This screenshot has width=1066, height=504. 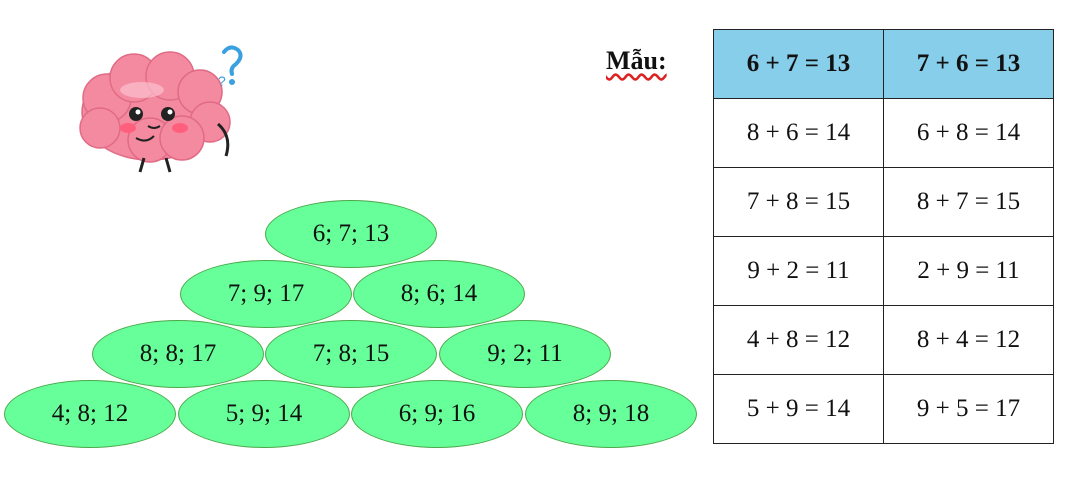 What do you see at coordinates (439, 294) in the screenshot?
I see `number-ellipse: 8; 6; 14` at bounding box center [439, 294].